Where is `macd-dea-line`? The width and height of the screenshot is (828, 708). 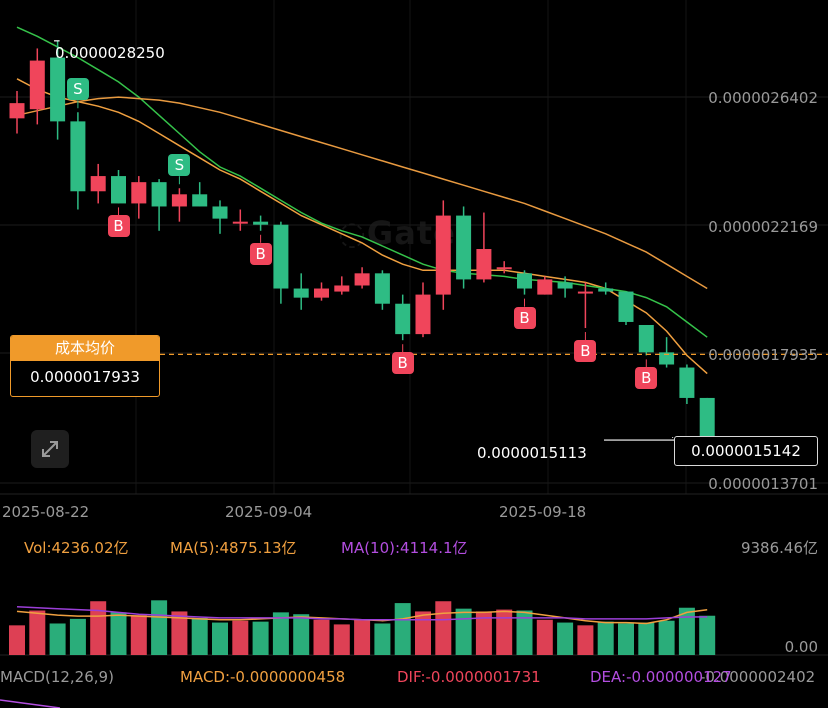 macd-dea-line is located at coordinates (30, 703).